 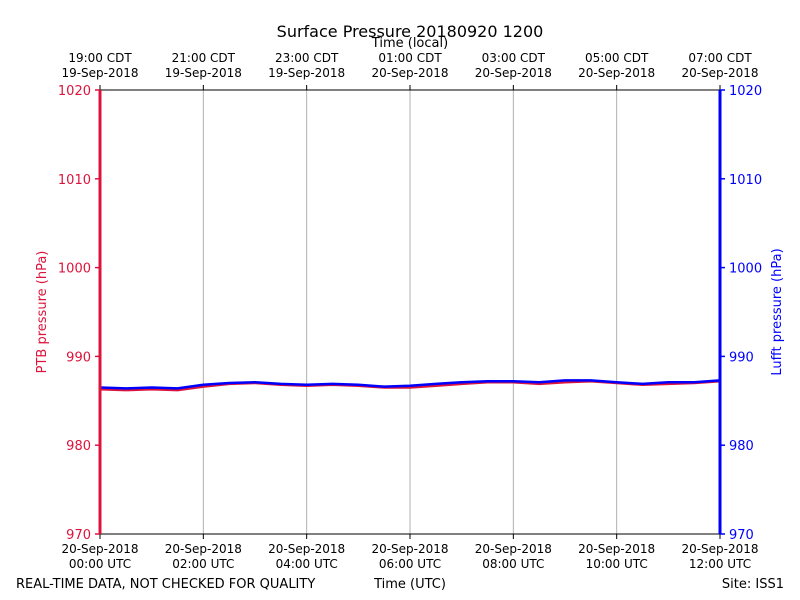 What do you see at coordinates (741, 446) in the screenshot?
I see `right-y-tick-label: 980` at bounding box center [741, 446].